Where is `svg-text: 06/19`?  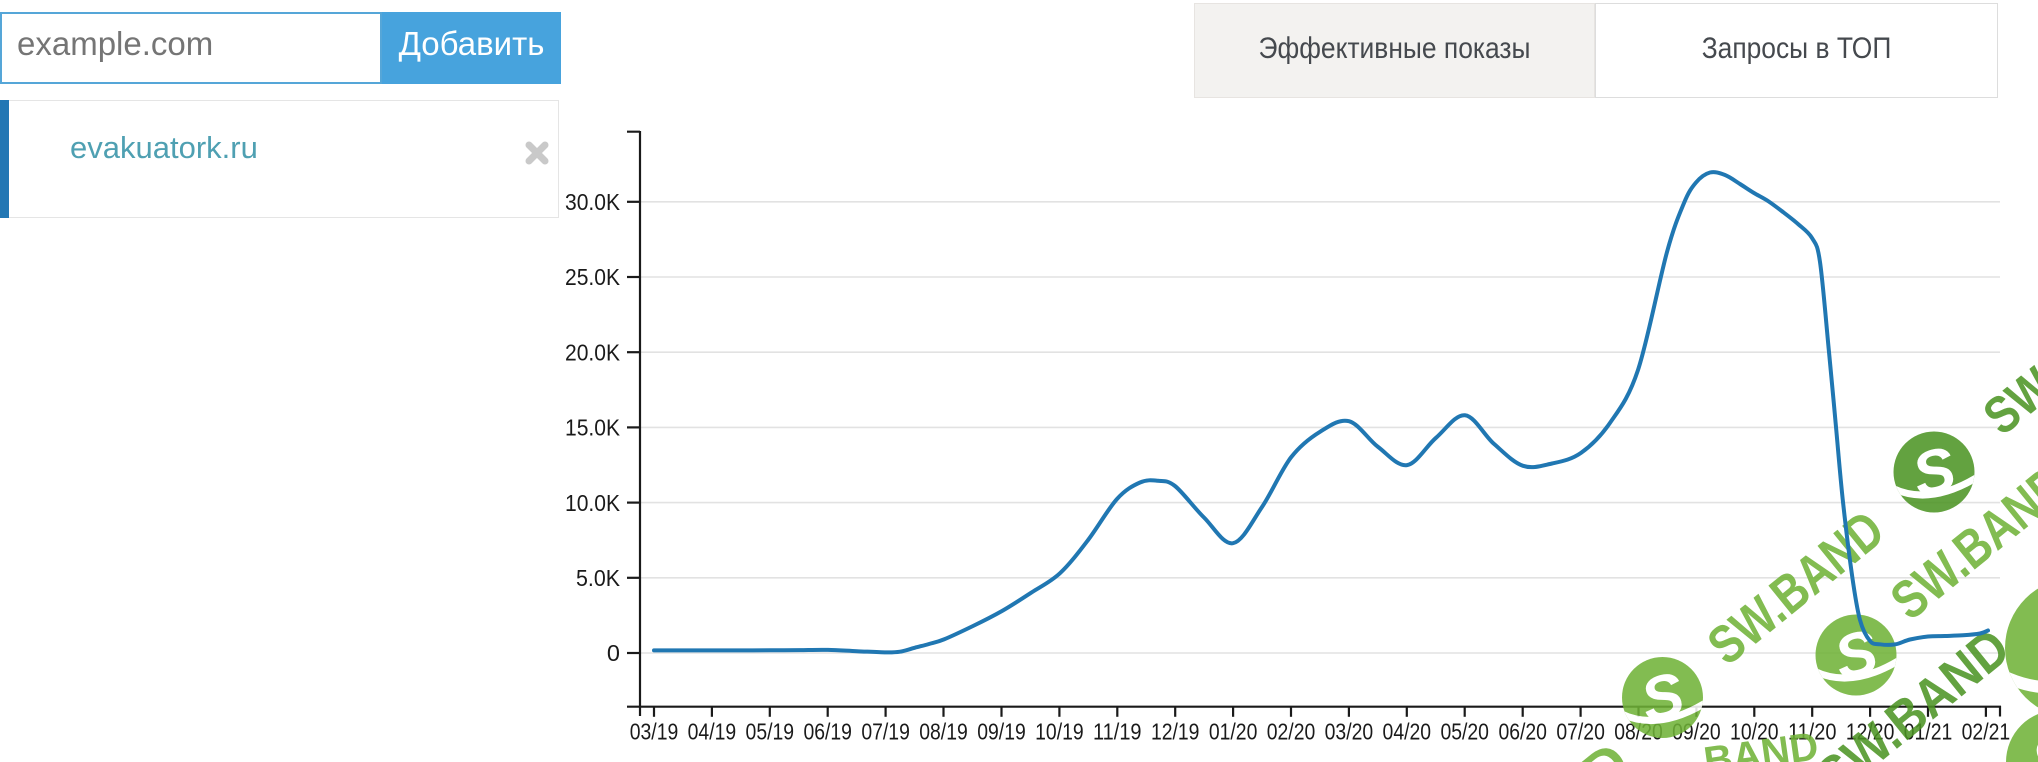
svg-text: 06/19 is located at coordinates (827, 732).